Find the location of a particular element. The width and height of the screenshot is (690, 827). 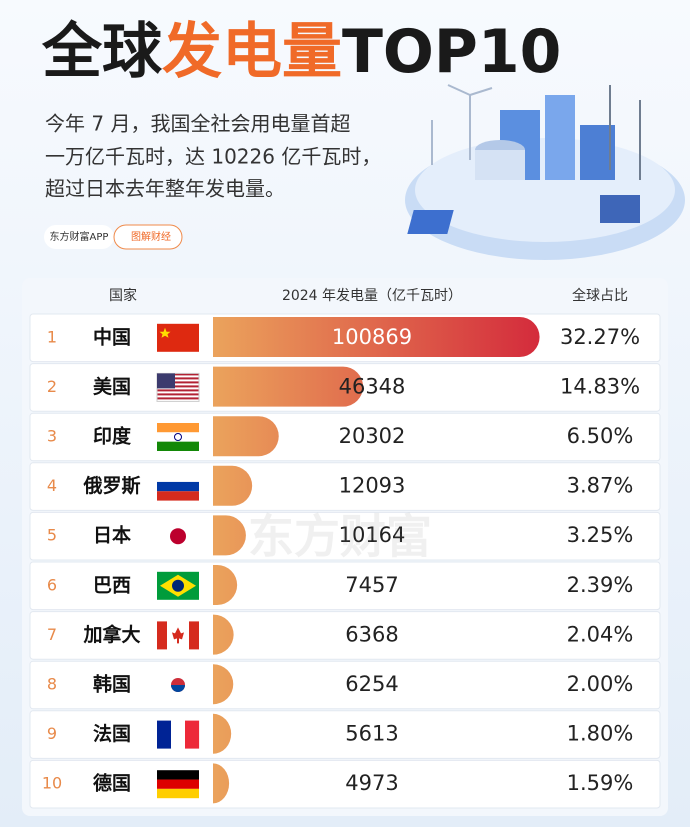

country: 德国 is located at coordinates (112, 783).